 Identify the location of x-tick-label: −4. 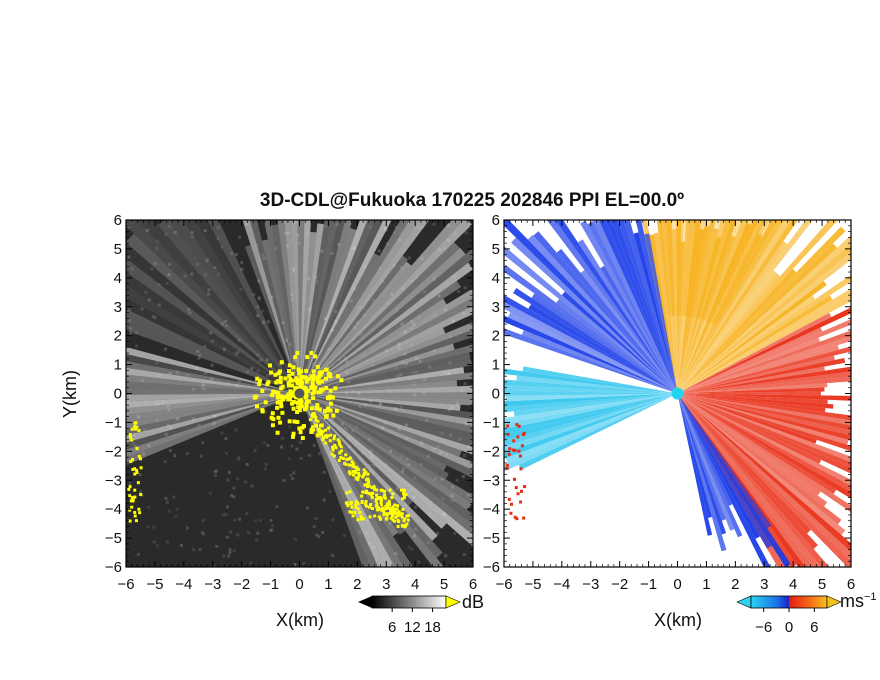
(561, 584).